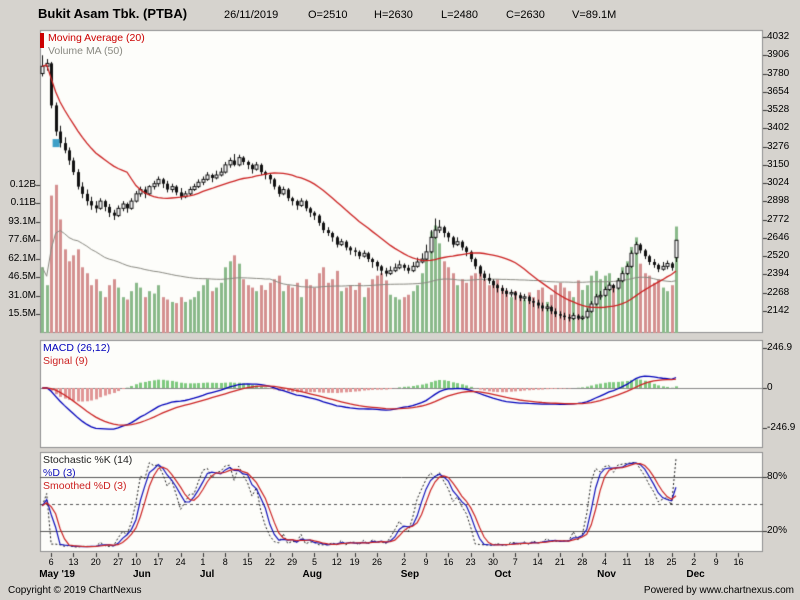 This screenshot has height=600, width=800. What do you see at coordinates (65, 361) in the screenshot?
I see `legend-signal: Signal (9)` at bounding box center [65, 361].